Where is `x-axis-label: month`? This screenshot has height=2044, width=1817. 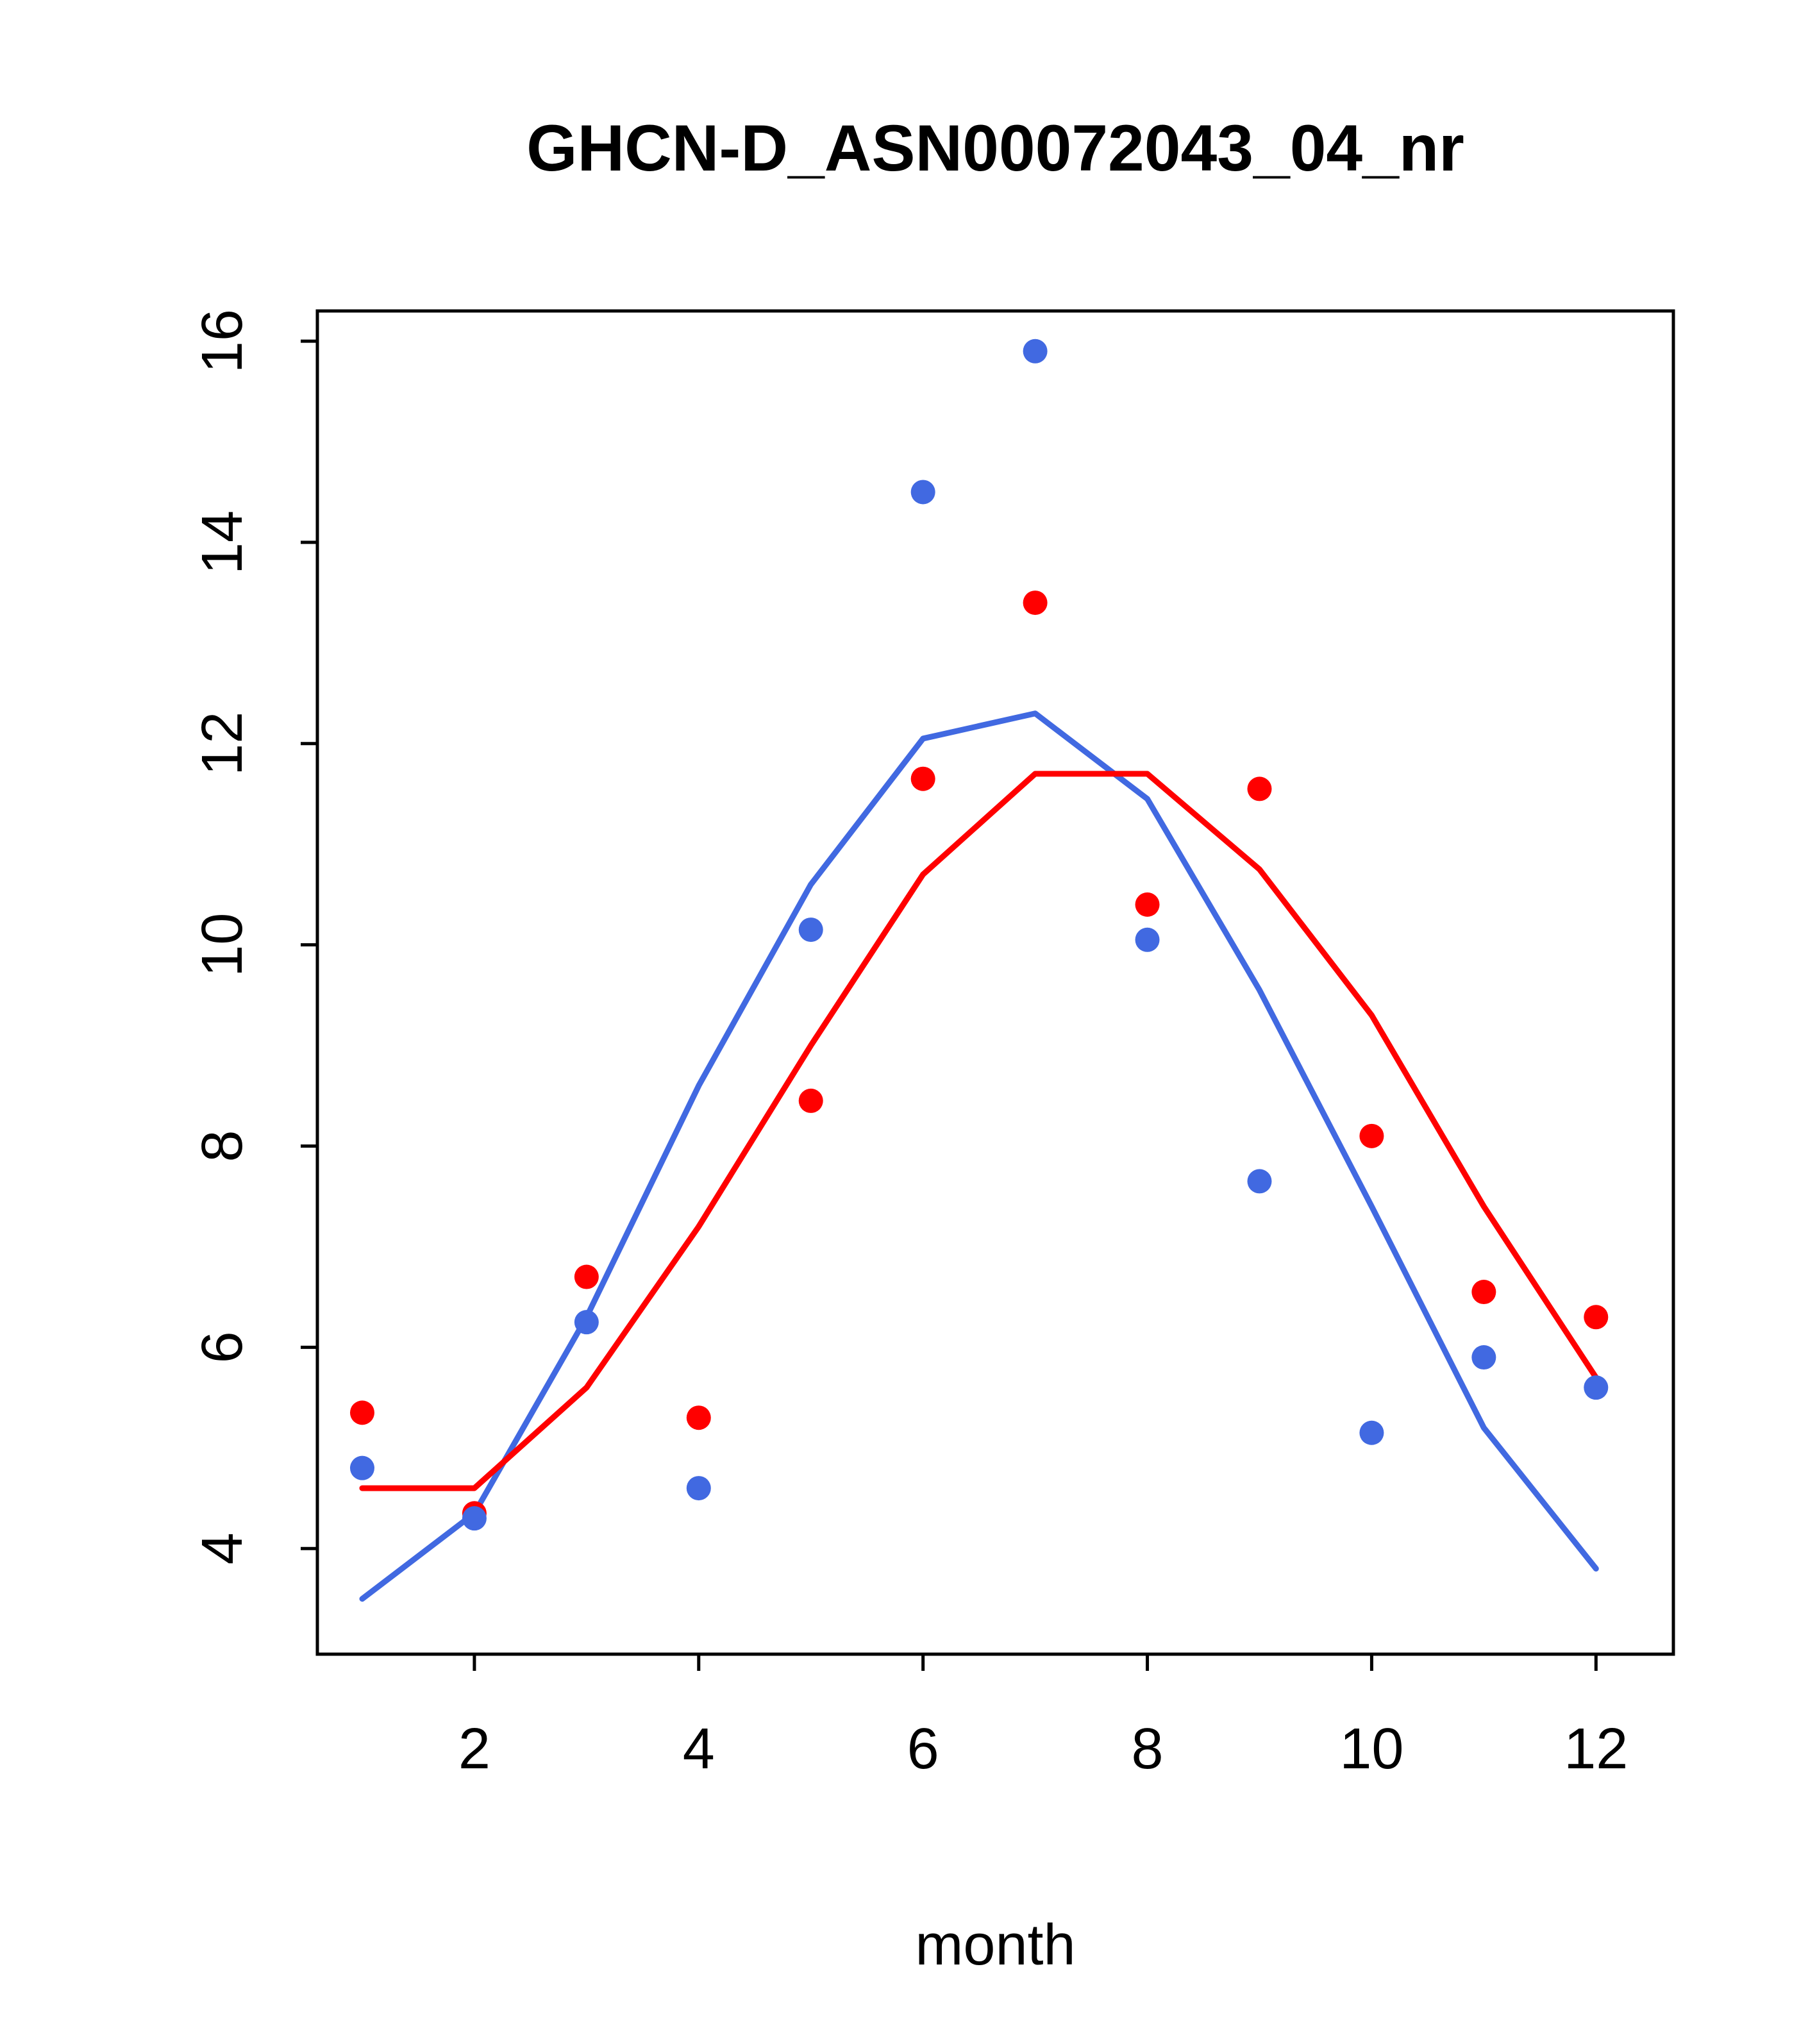
x-axis-label: month is located at coordinates (995, 1945).